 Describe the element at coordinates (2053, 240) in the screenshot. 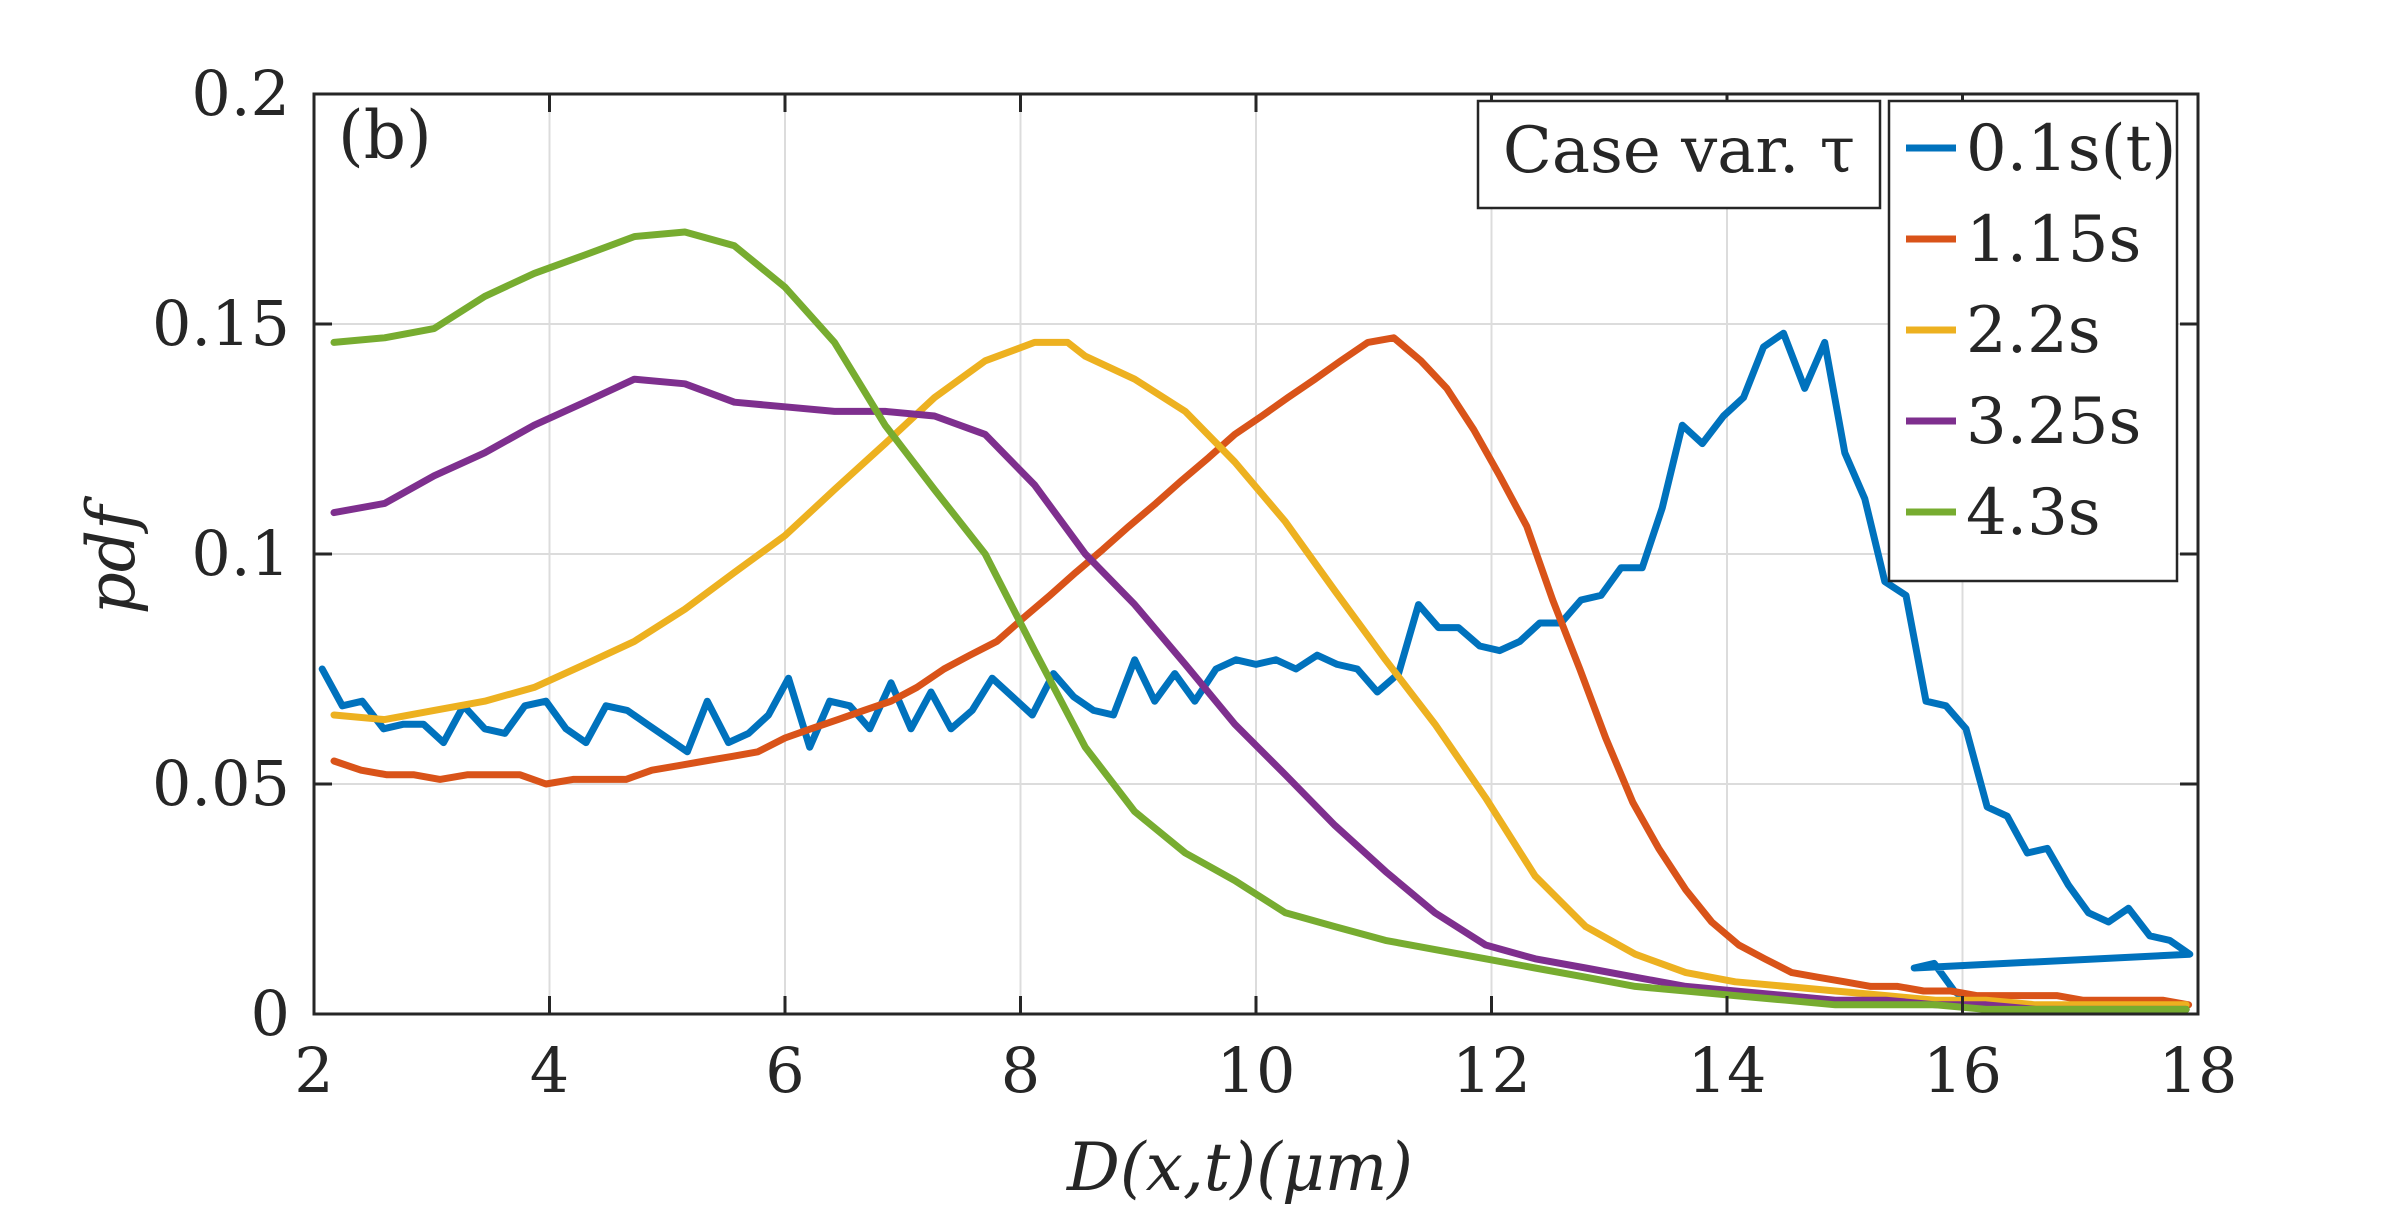

I see `legend-entry-label: 1.15s` at that location.